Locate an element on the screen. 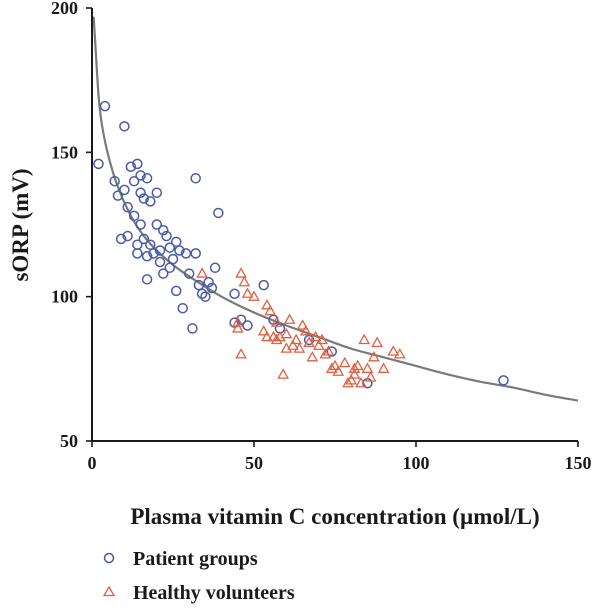  legend: Patient groups Healthy volunteers is located at coordinates (198, 576).